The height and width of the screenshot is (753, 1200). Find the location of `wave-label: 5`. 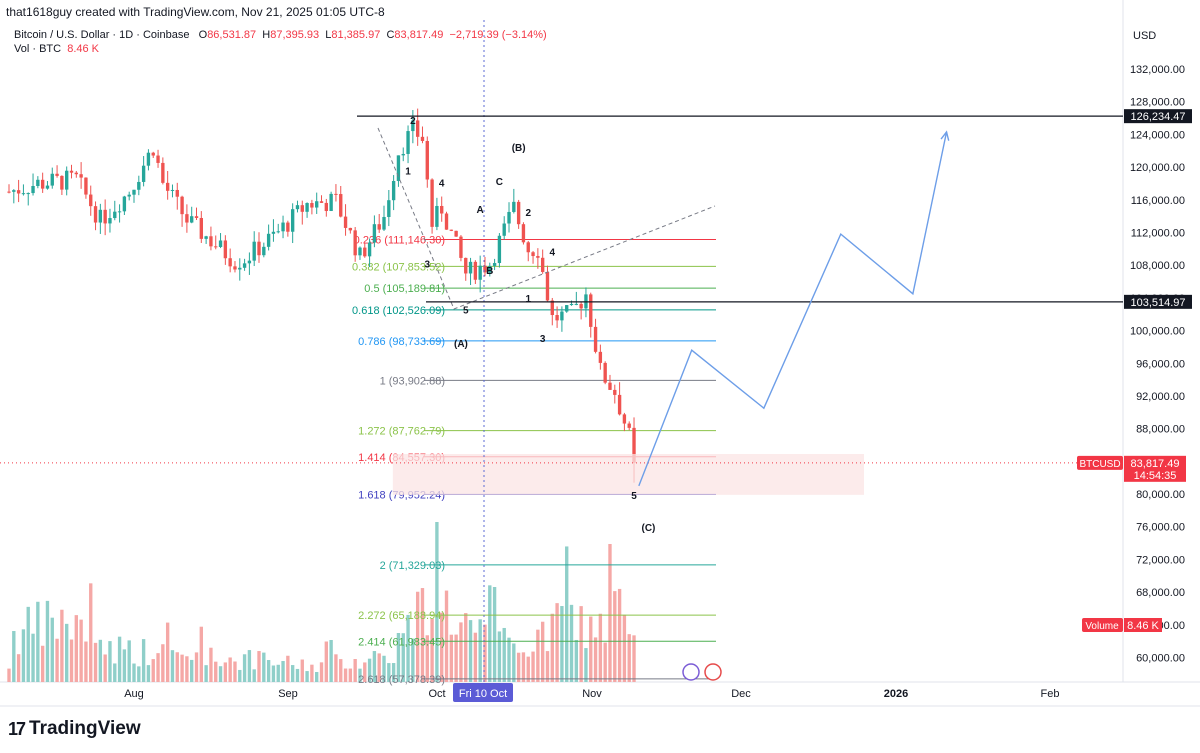

wave-label: 5 is located at coordinates (466, 310).